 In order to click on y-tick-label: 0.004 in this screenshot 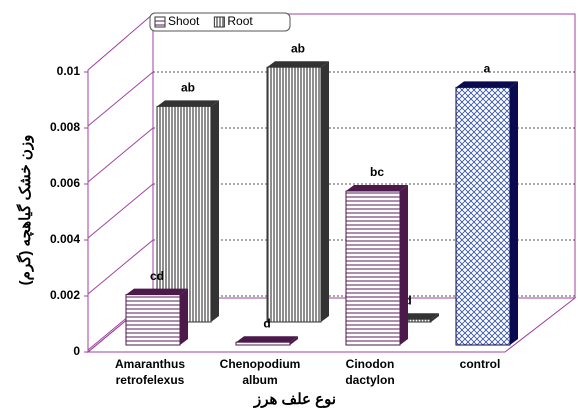, I will do `click(65, 239)`.